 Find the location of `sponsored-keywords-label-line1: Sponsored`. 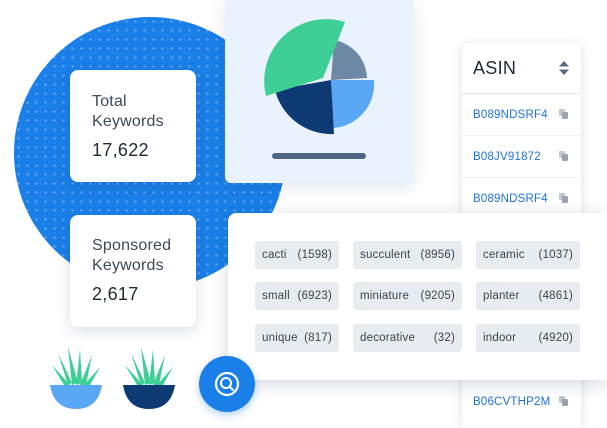

sponsored-keywords-label-line1: Sponsored is located at coordinates (132, 245).